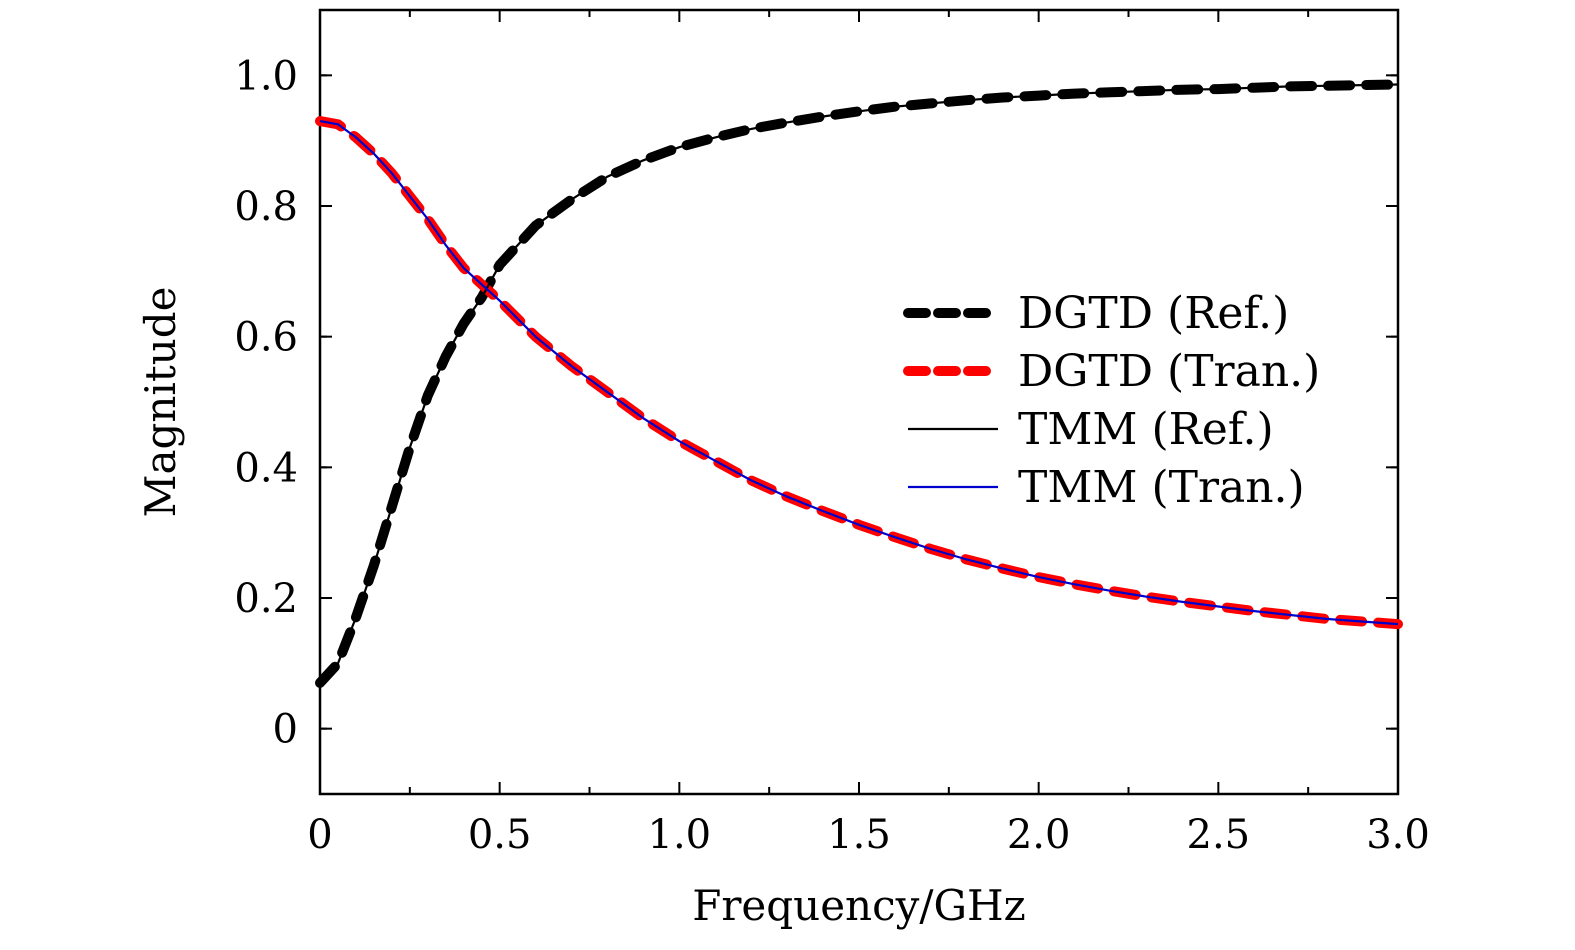  Describe the element at coordinates (859, 905) in the screenshot. I see `x-axis-label: Frequency/GHz` at that location.